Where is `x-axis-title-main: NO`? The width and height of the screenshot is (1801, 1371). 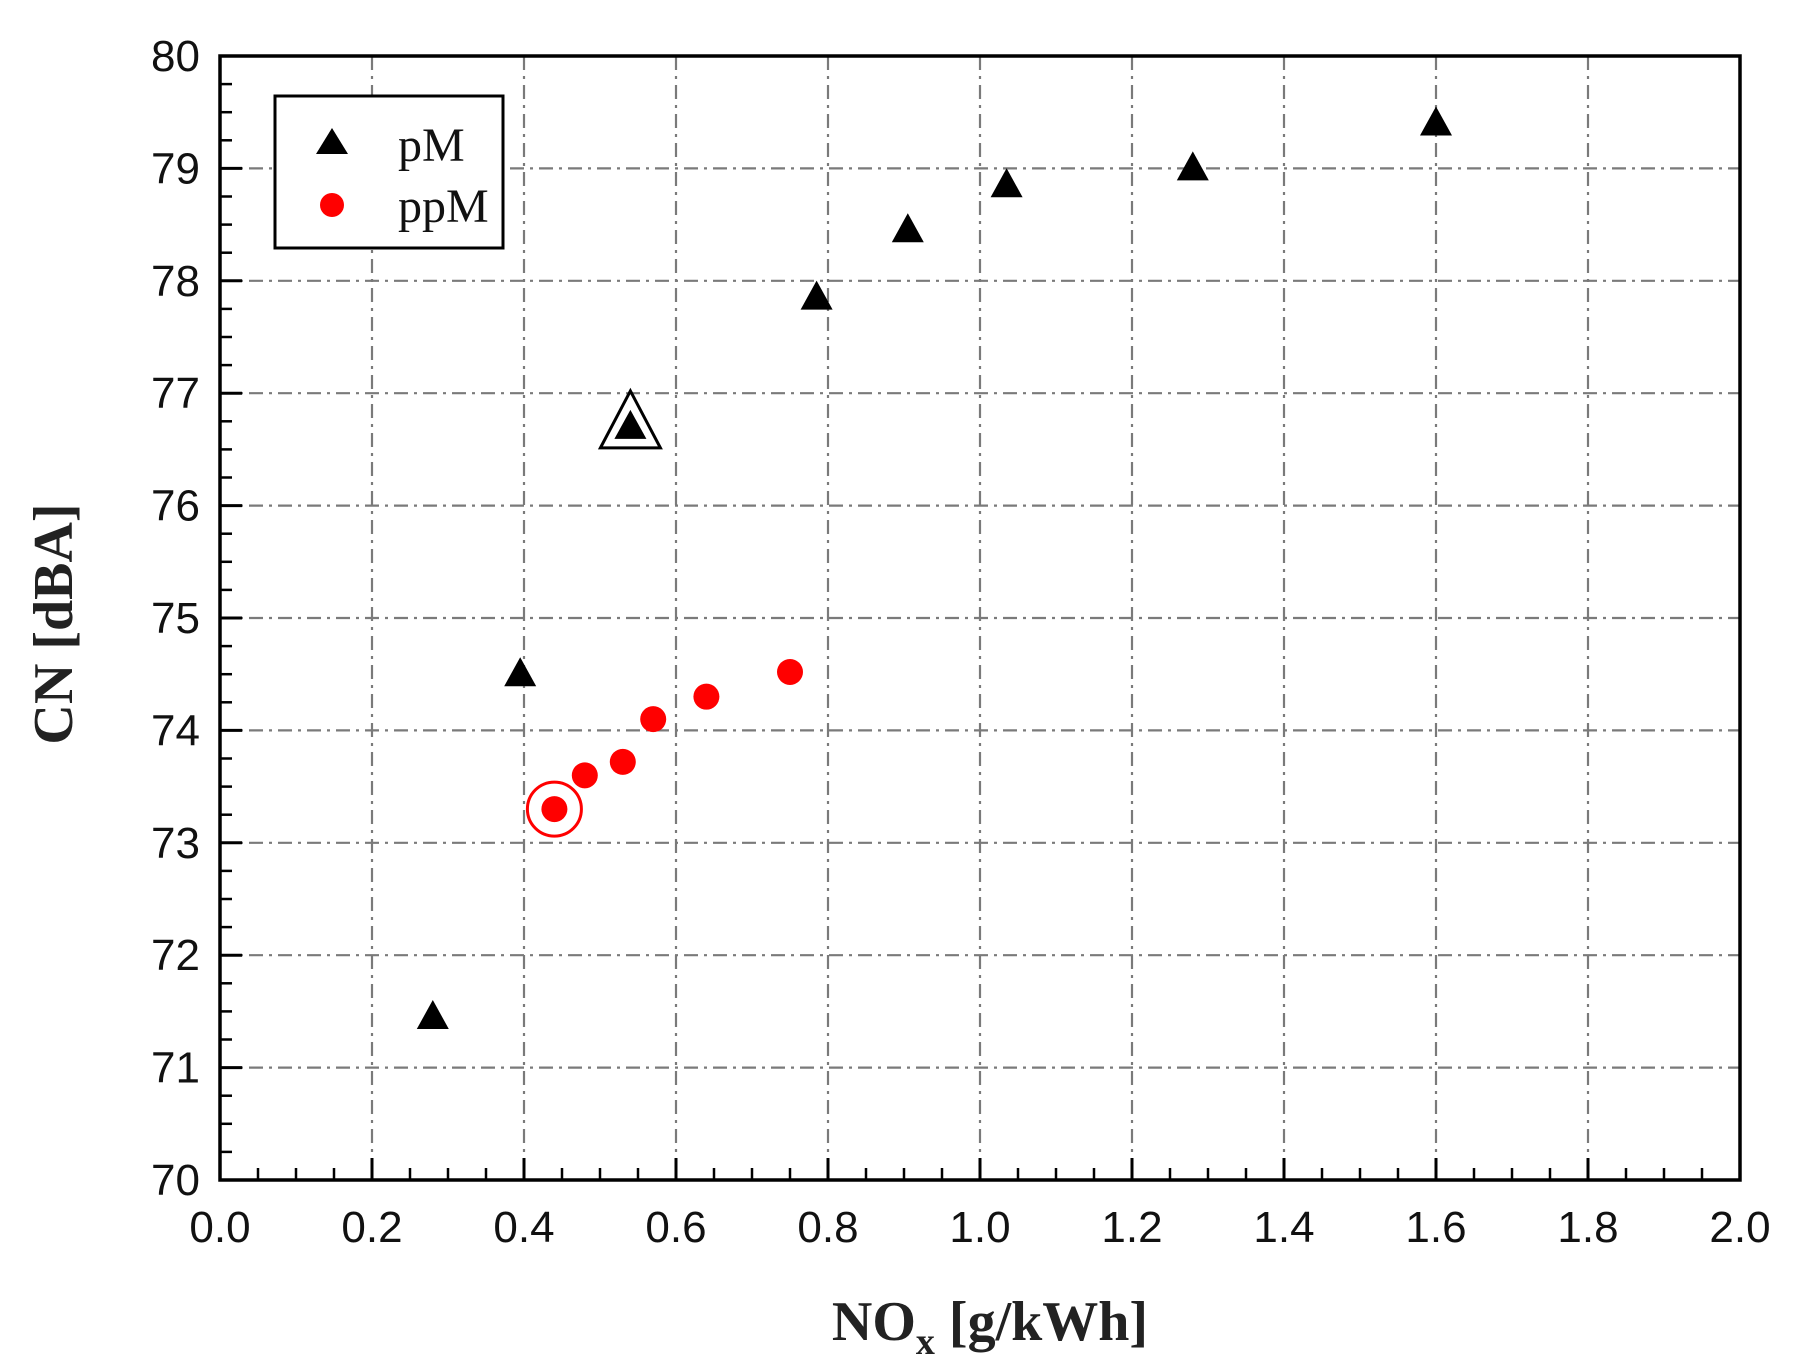 x-axis-title-main: NO is located at coordinates (874, 1322).